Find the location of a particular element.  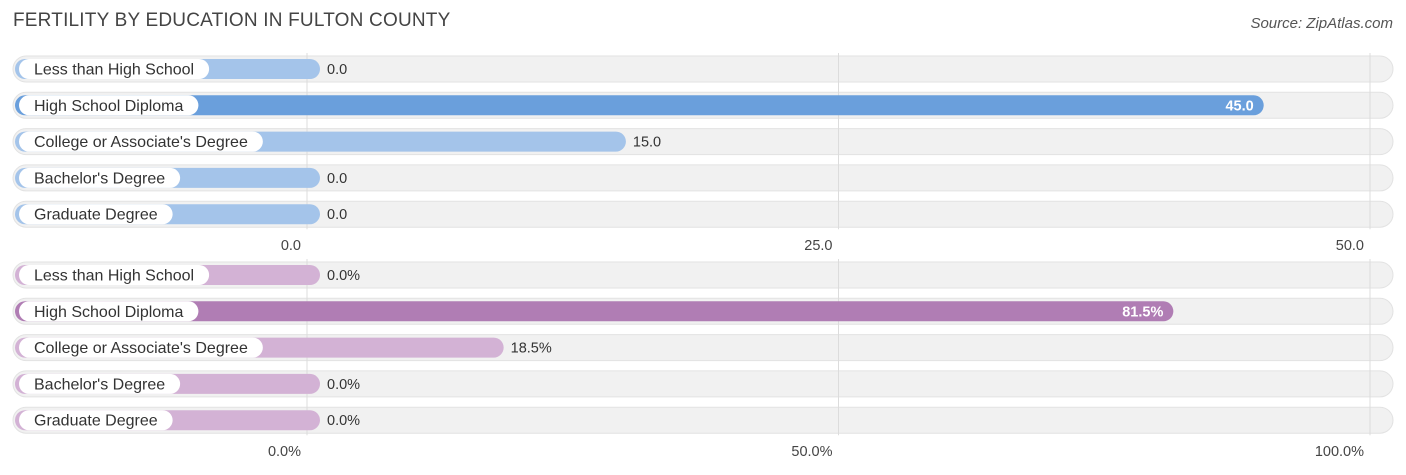

tick-label: 25.0 is located at coordinates (818, 246).